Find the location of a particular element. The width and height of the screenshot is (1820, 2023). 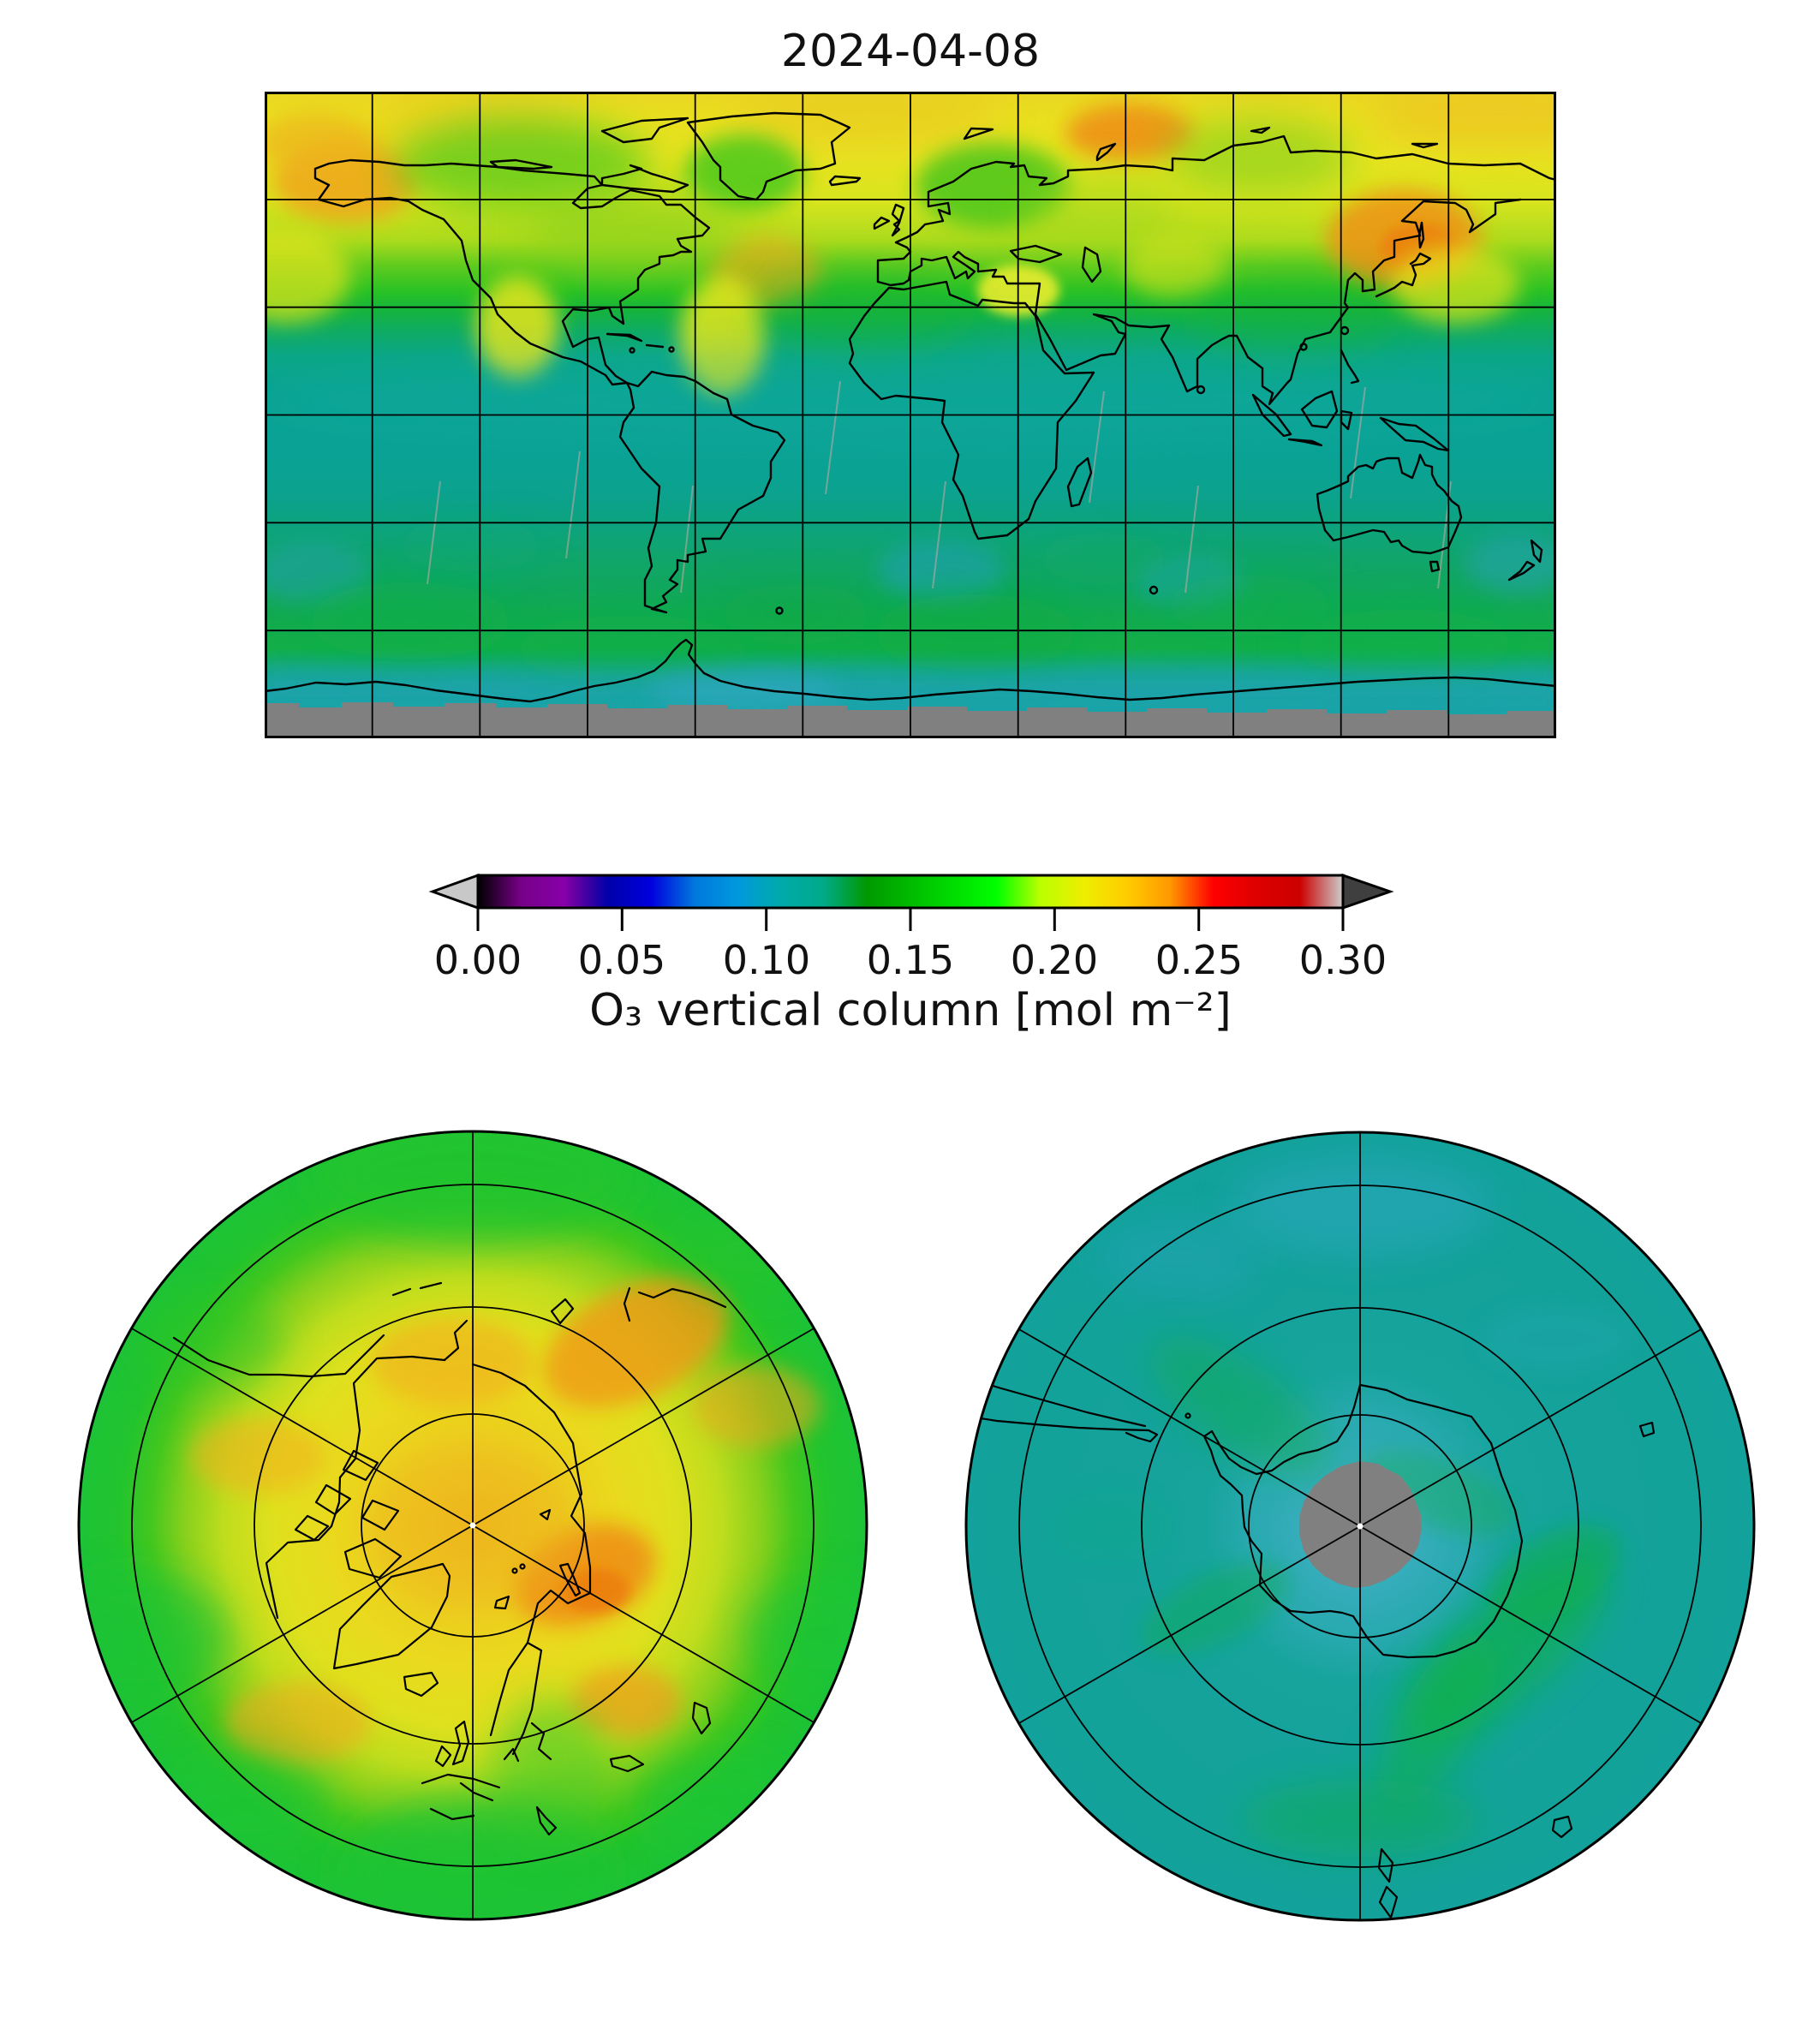

colorbar-tick-label: 0.00 is located at coordinates (477, 960).